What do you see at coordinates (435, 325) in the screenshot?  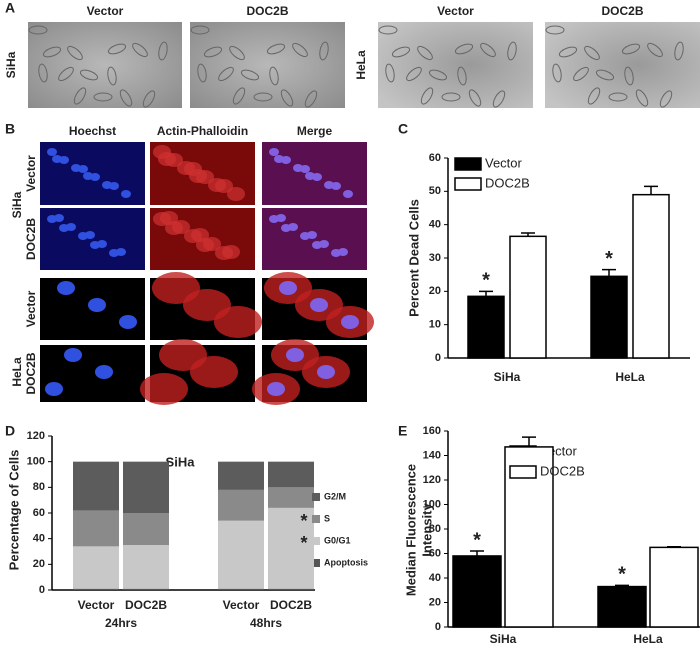 I see `y-tick-label: 10` at bounding box center [435, 325].